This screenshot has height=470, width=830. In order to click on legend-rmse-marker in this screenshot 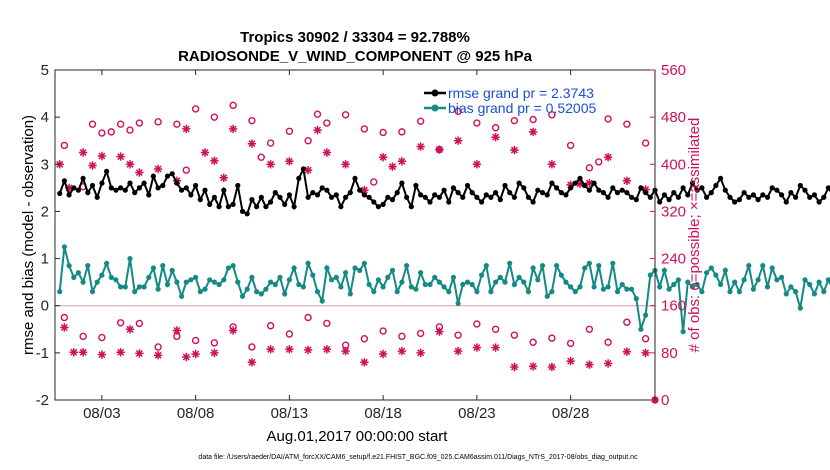, I will do `click(435, 93)`.